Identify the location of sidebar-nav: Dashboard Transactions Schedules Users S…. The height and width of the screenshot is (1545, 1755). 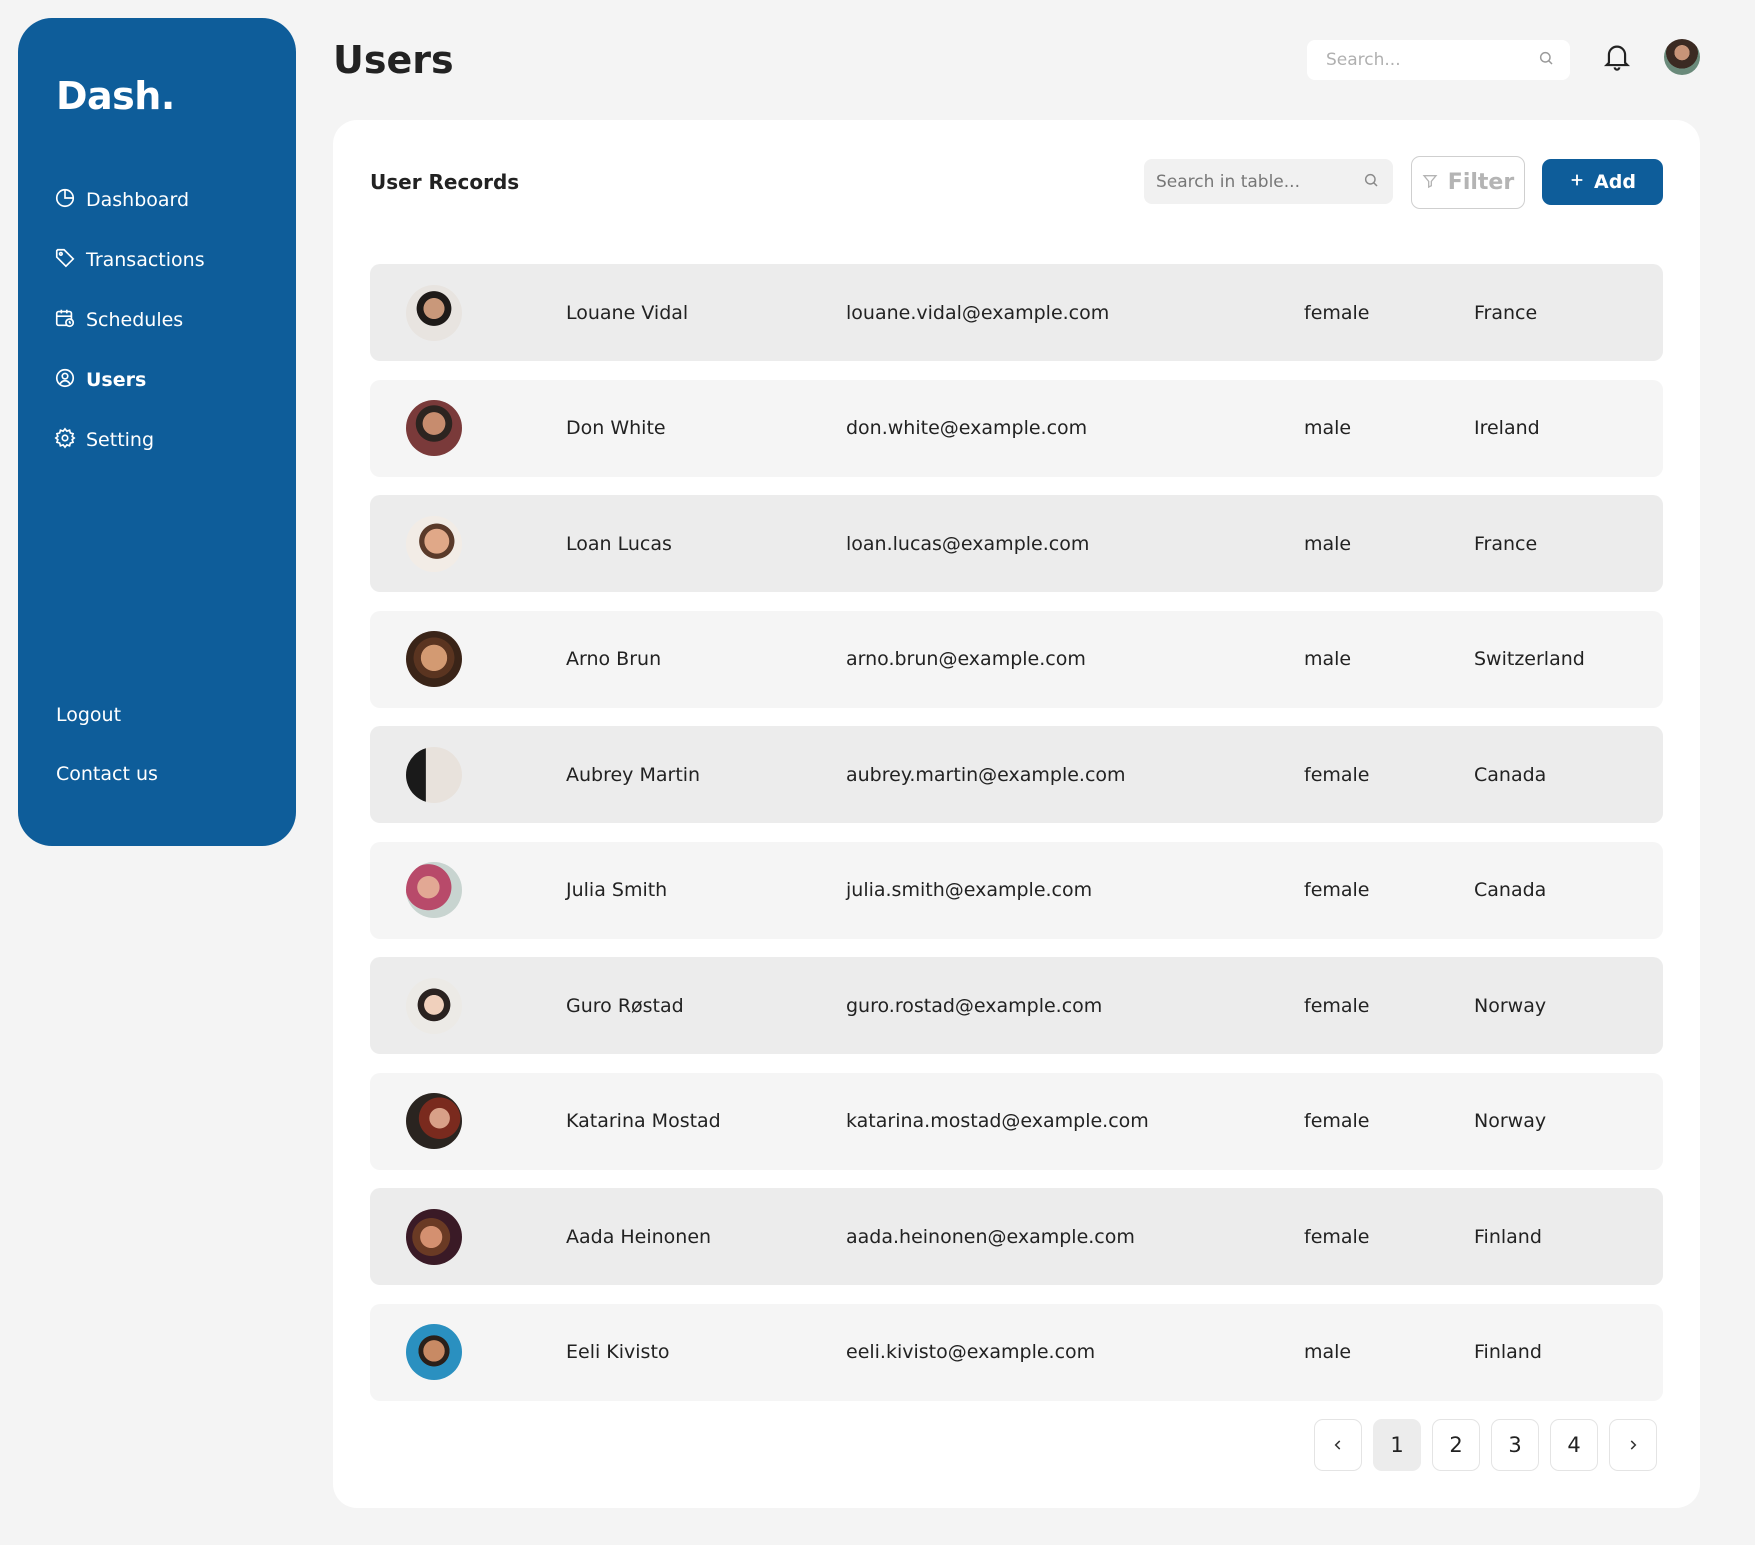
(129, 320).